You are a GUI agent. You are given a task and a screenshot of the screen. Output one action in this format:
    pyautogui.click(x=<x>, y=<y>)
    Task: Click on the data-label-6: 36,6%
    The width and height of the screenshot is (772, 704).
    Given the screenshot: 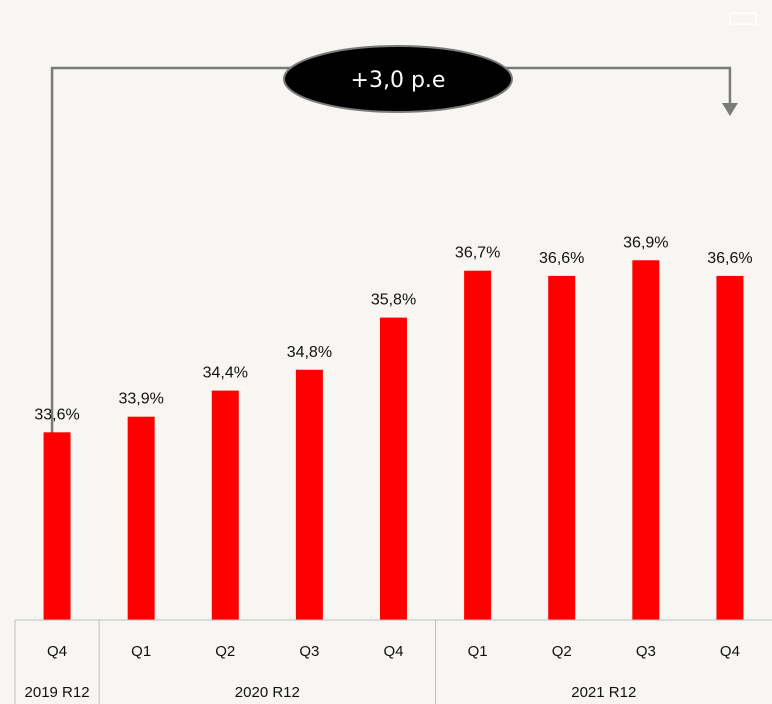 What is the action you would take?
    pyautogui.click(x=561, y=258)
    